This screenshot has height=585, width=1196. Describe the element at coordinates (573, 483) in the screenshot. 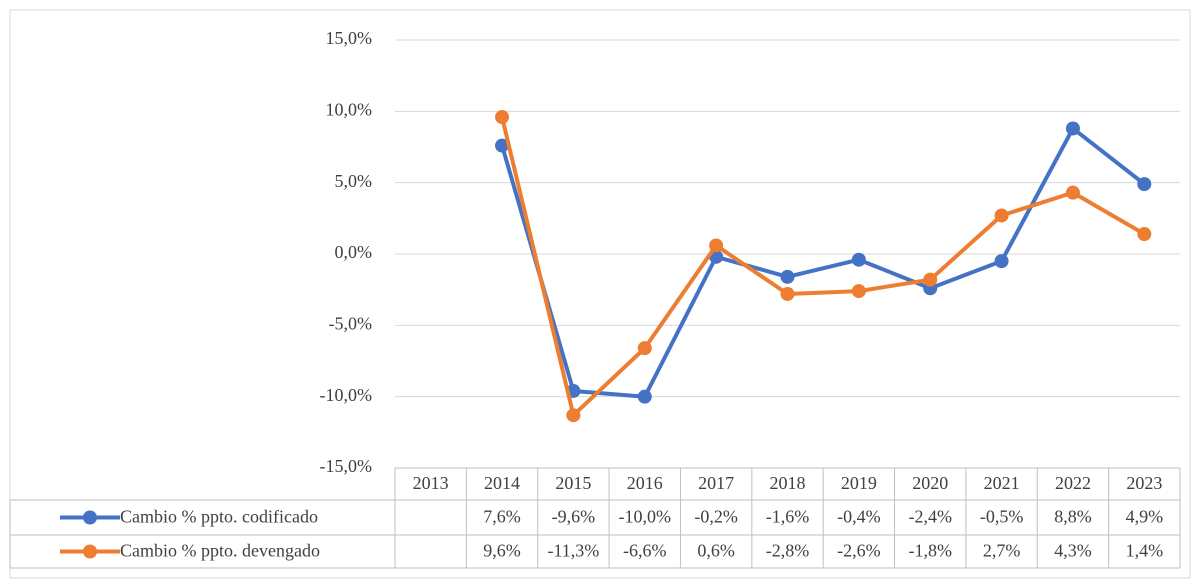

I see `x-tick-label: 2015` at that location.